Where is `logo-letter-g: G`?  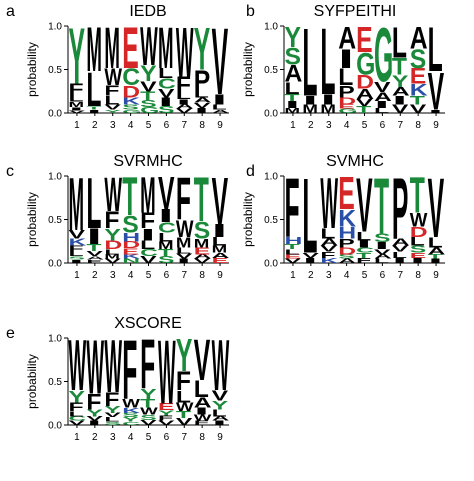
logo-letter-g: G is located at coordinates (365, 64).